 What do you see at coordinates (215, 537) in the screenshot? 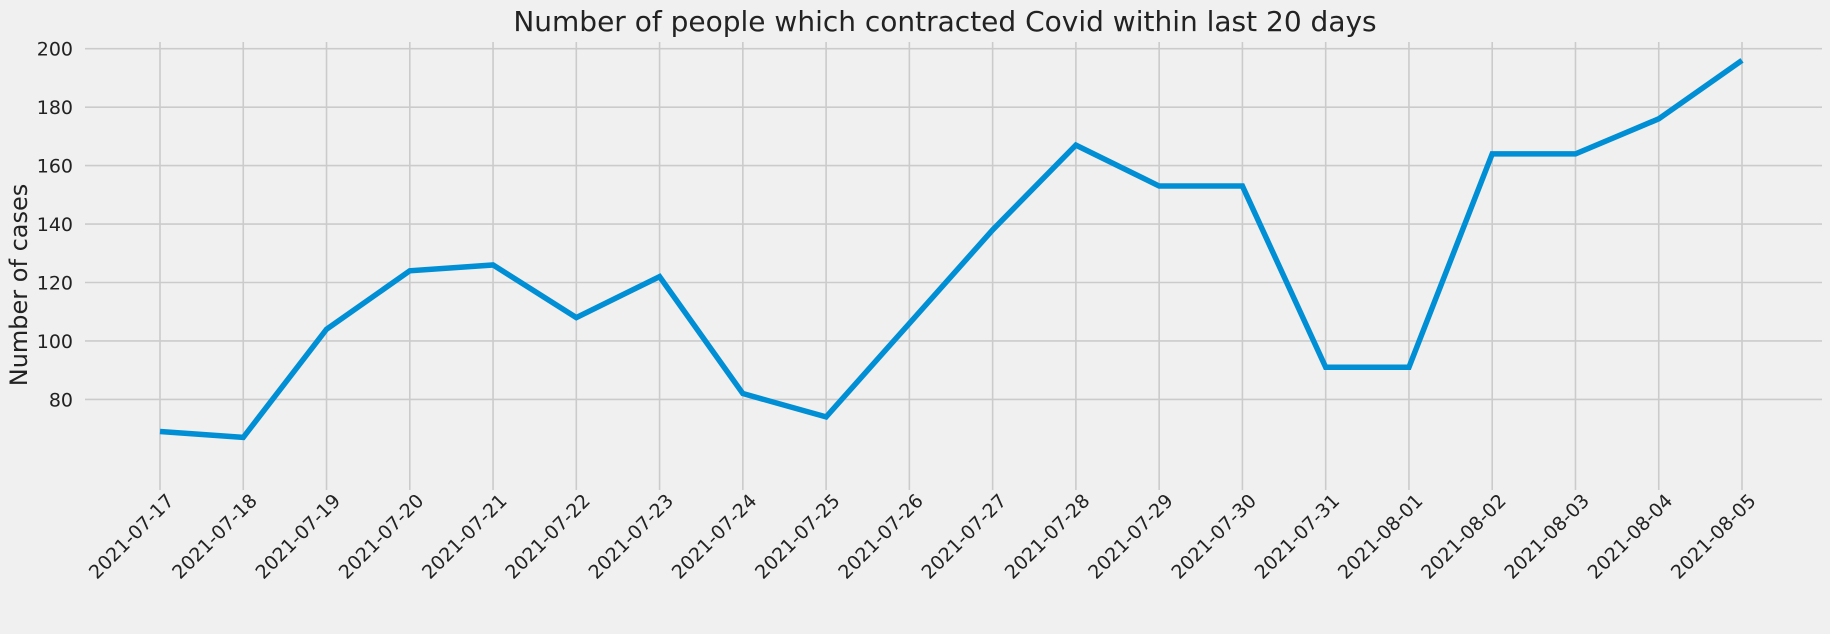
I see `x-tick-label: 2021-07-18` at bounding box center [215, 537].